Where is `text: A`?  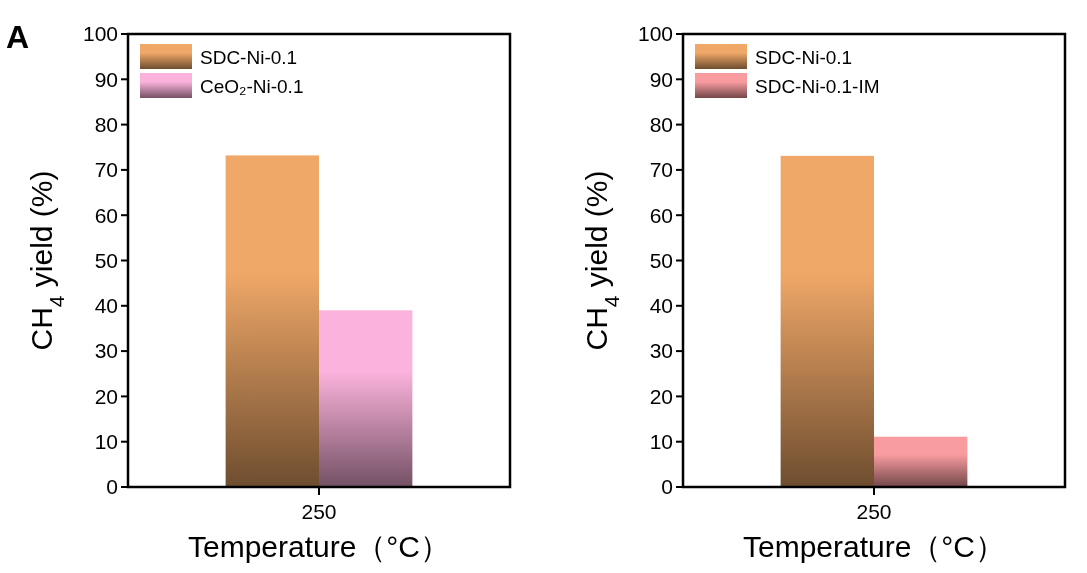
text: A is located at coordinates (18, 37).